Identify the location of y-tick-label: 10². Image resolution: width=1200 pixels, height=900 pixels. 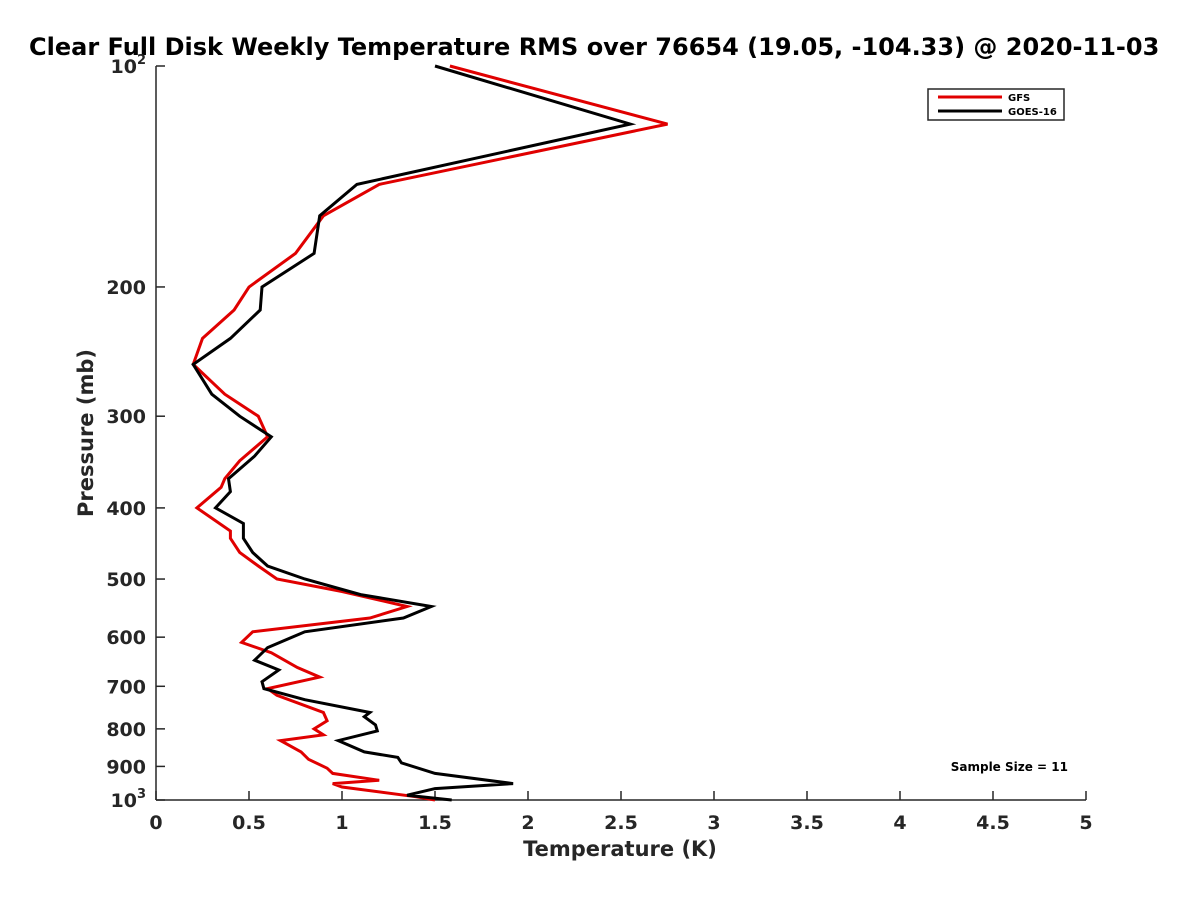
(129, 65).